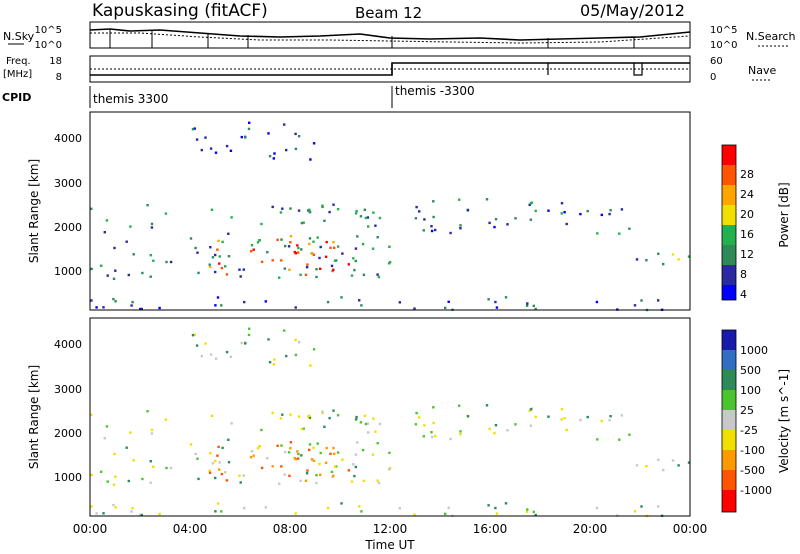  I want to click on noise-left-label: N.Sky, so click(19, 36).